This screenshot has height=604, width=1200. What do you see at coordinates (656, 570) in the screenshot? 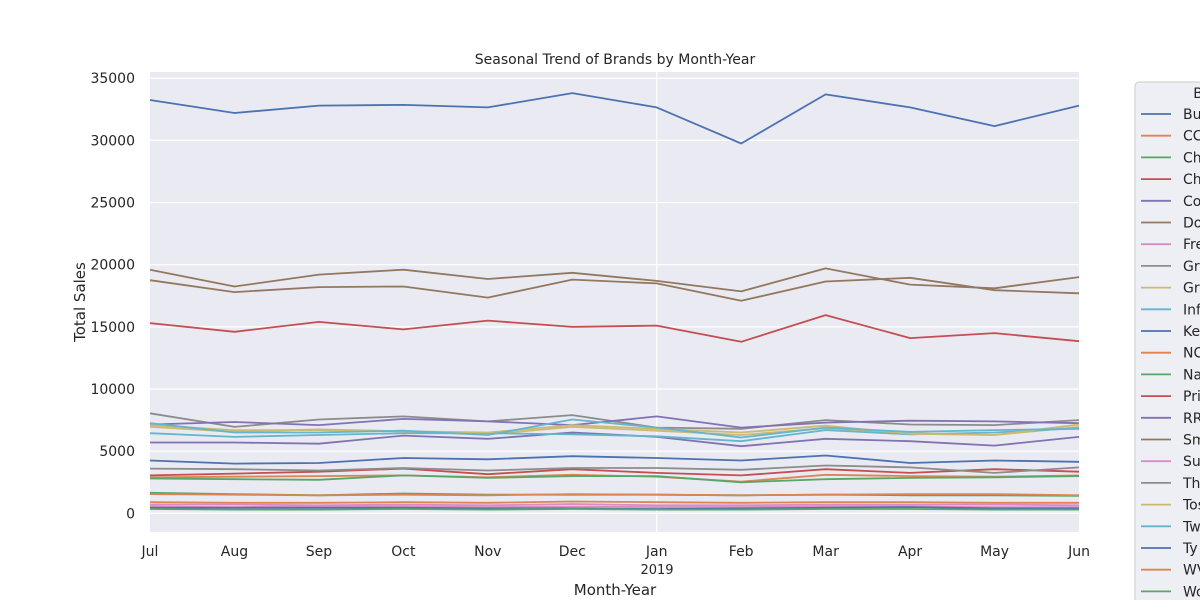
I see `x-year-label: 2019` at bounding box center [656, 570].